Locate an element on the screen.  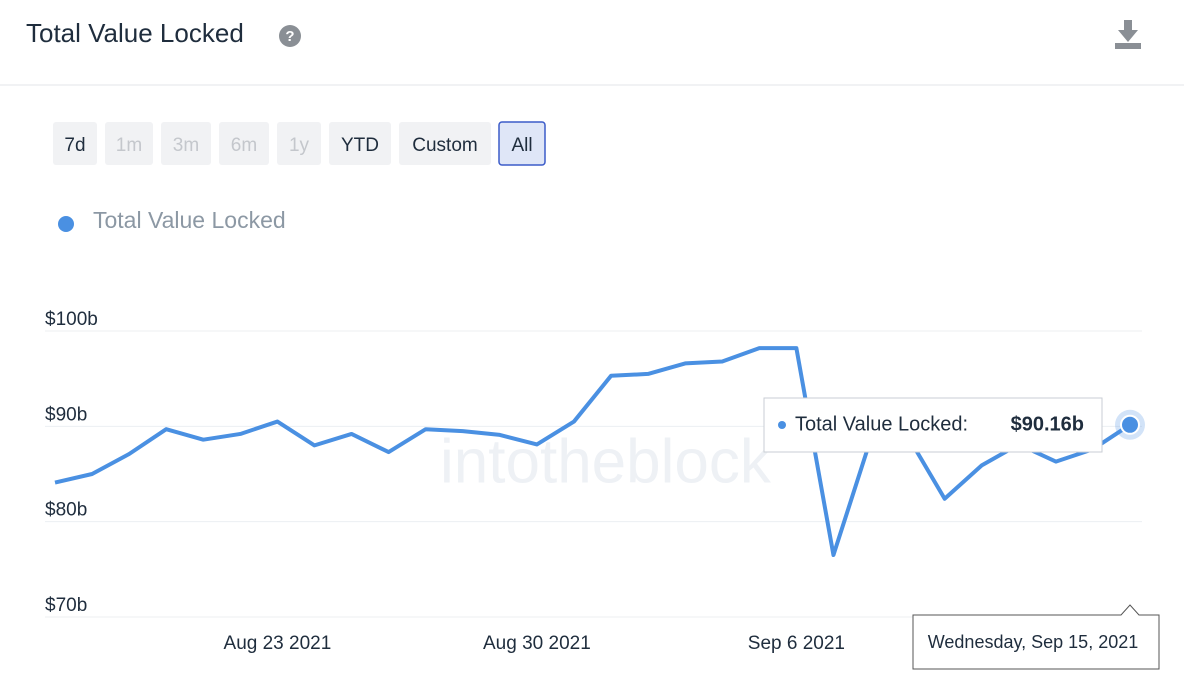
range-button-label: Custom is located at coordinates (444, 145).